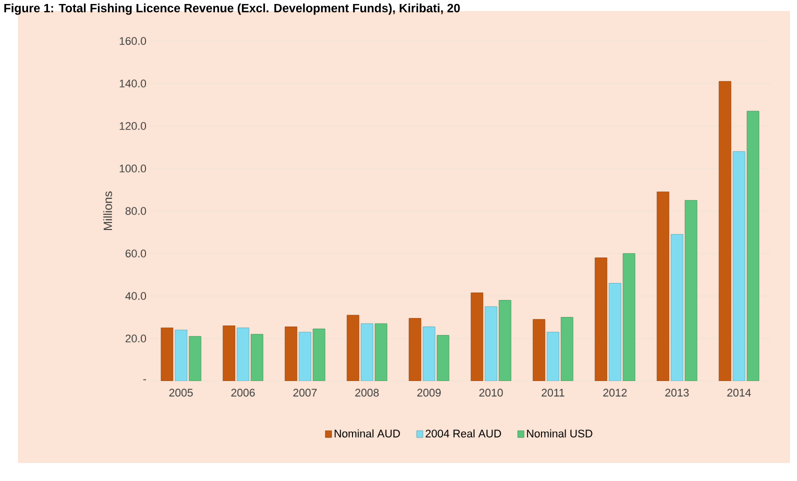  Describe the element at coordinates (553, 392) in the screenshot. I see `x-tick-label: 2011` at that location.